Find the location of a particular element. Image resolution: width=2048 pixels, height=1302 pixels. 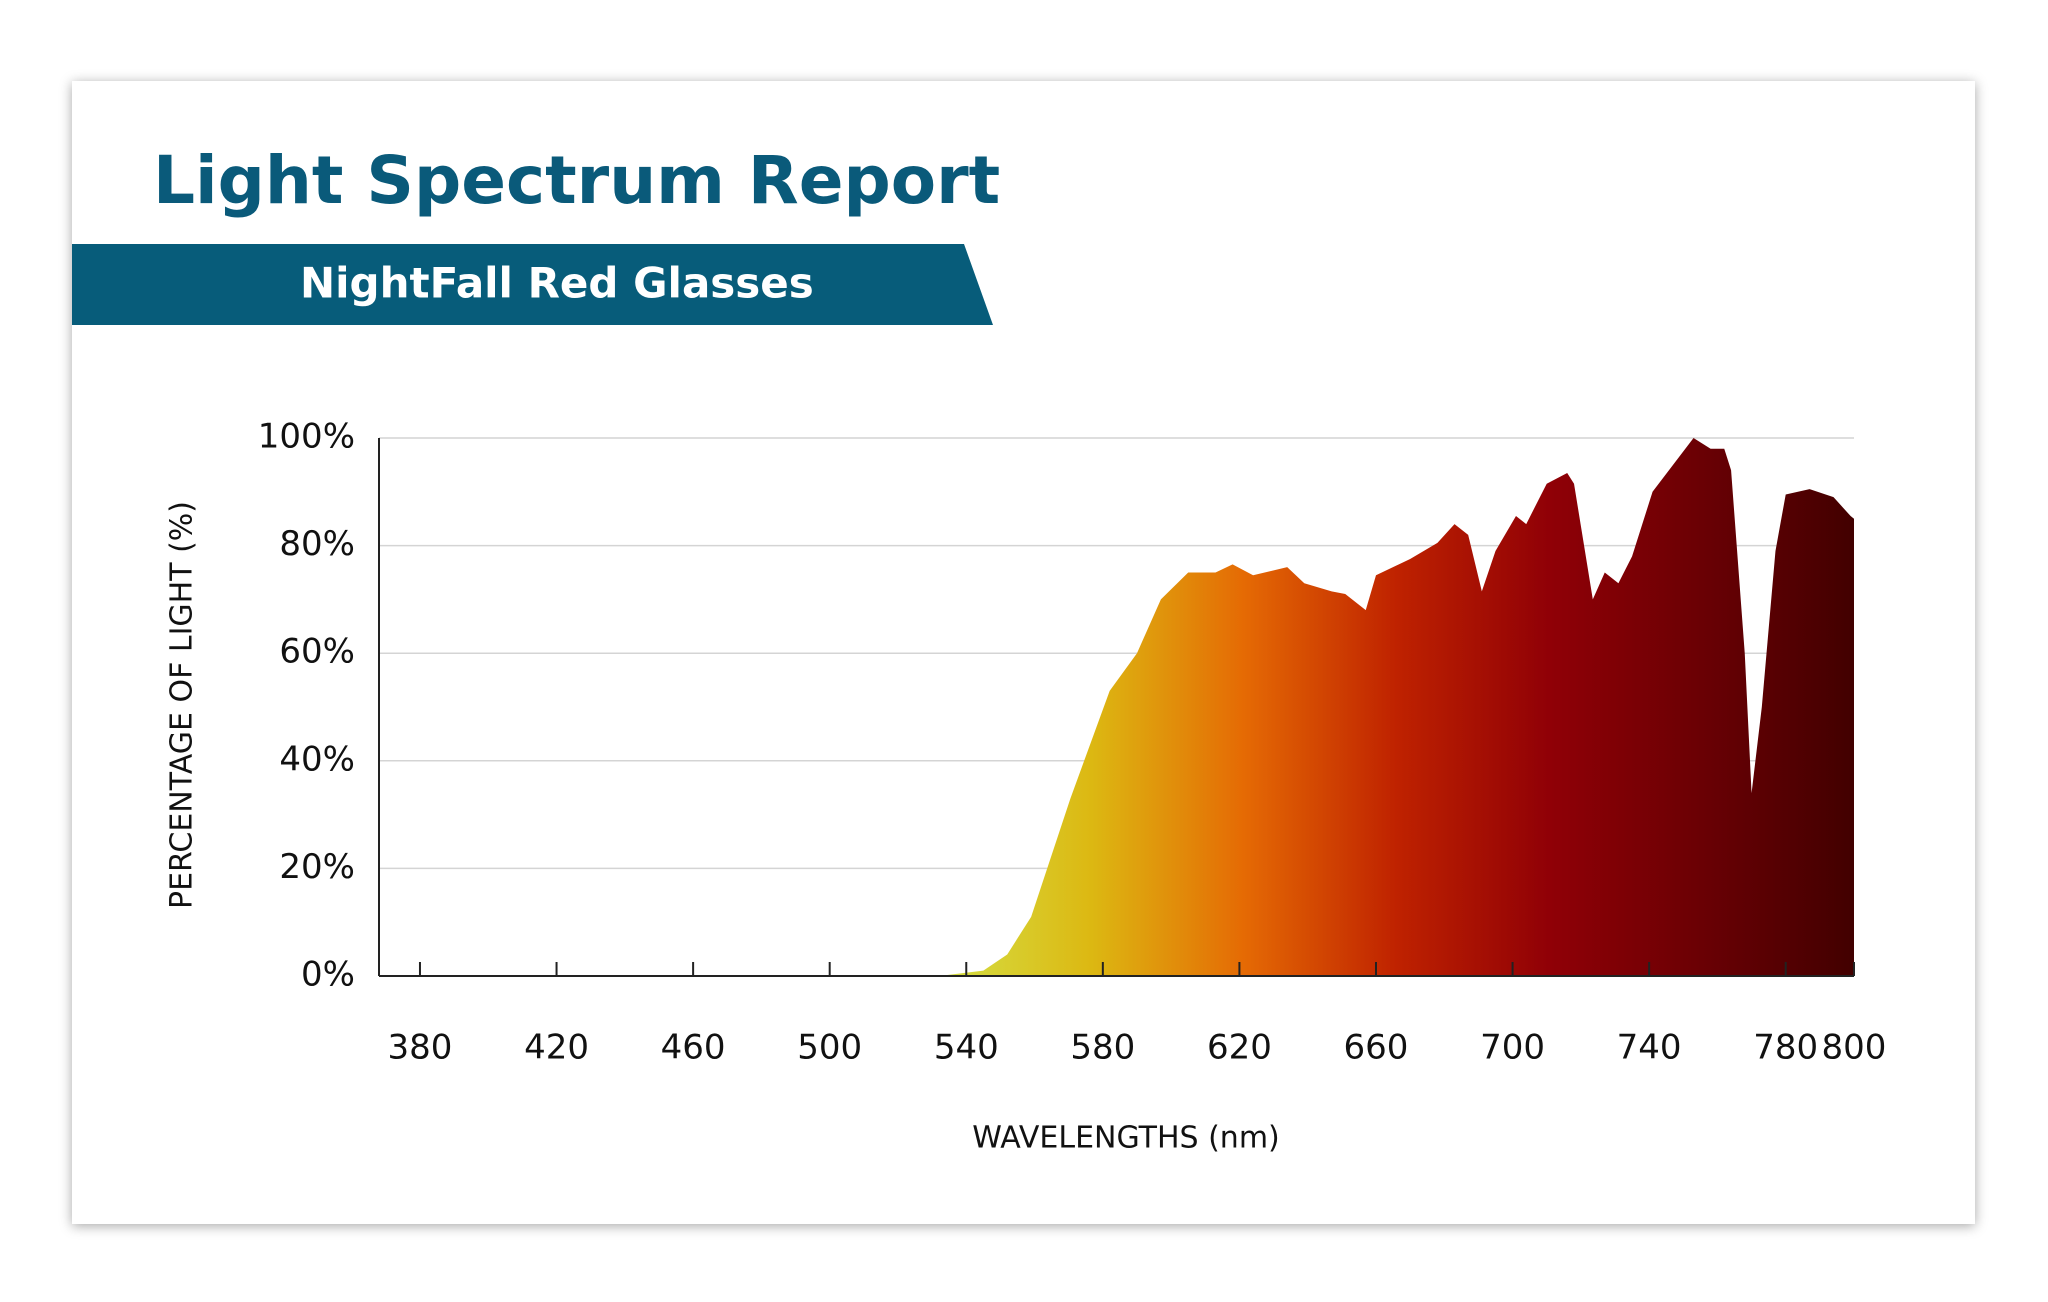

x-tick-label: 780 is located at coordinates (1785, 1048).